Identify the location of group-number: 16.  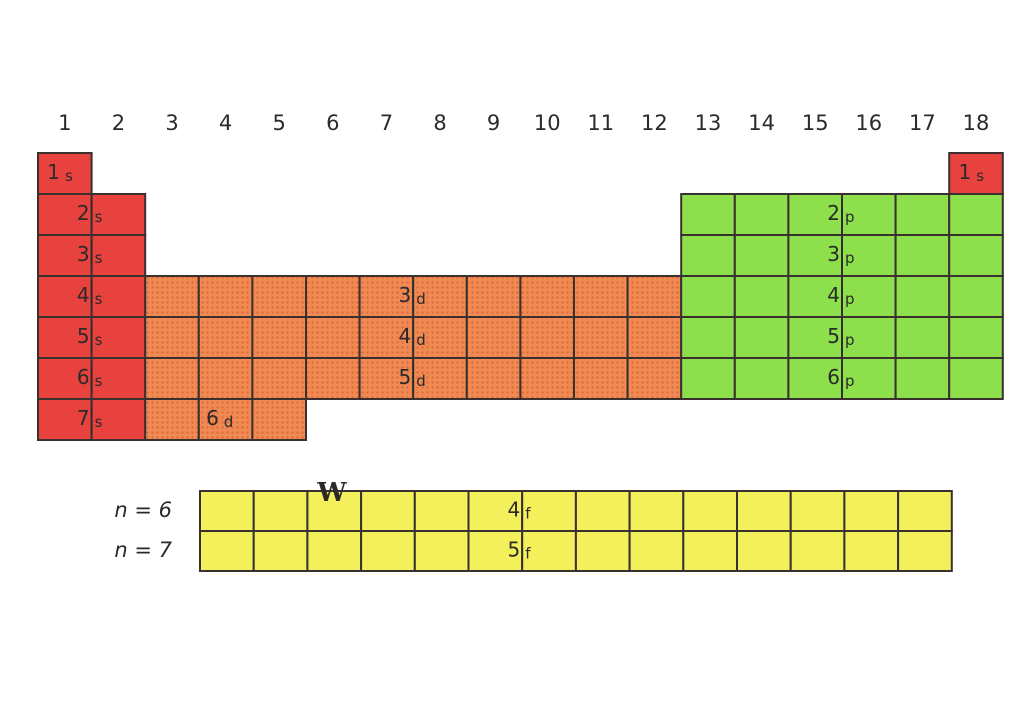
(868, 123).